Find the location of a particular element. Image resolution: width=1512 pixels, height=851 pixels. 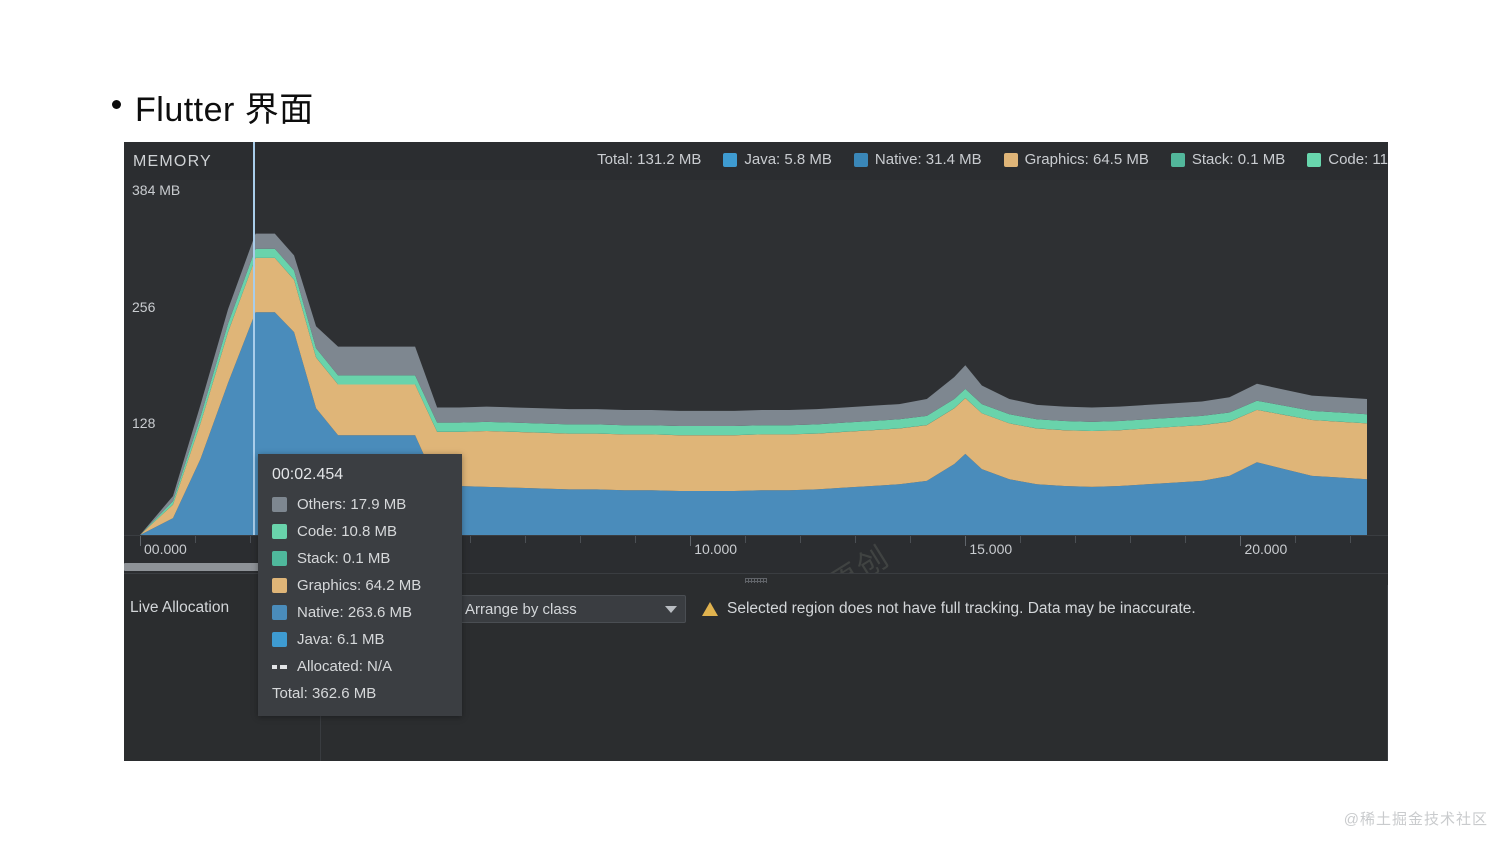

toolbar-separator-right is located at coordinates (1387, 673).